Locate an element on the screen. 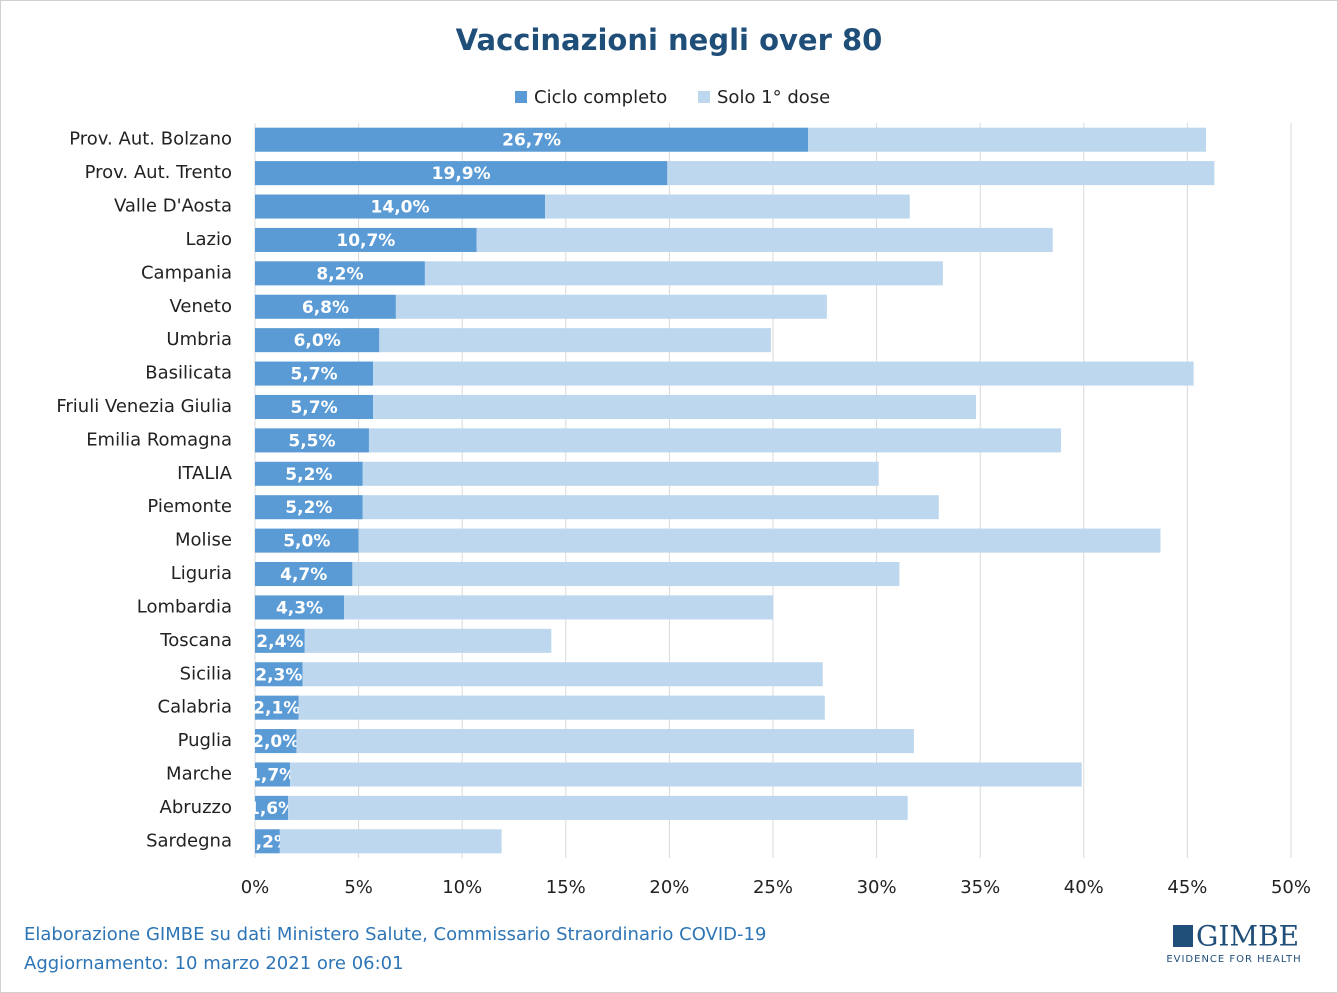 The height and width of the screenshot is (993, 1338). value-label: 5,0% is located at coordinates (306, 542).